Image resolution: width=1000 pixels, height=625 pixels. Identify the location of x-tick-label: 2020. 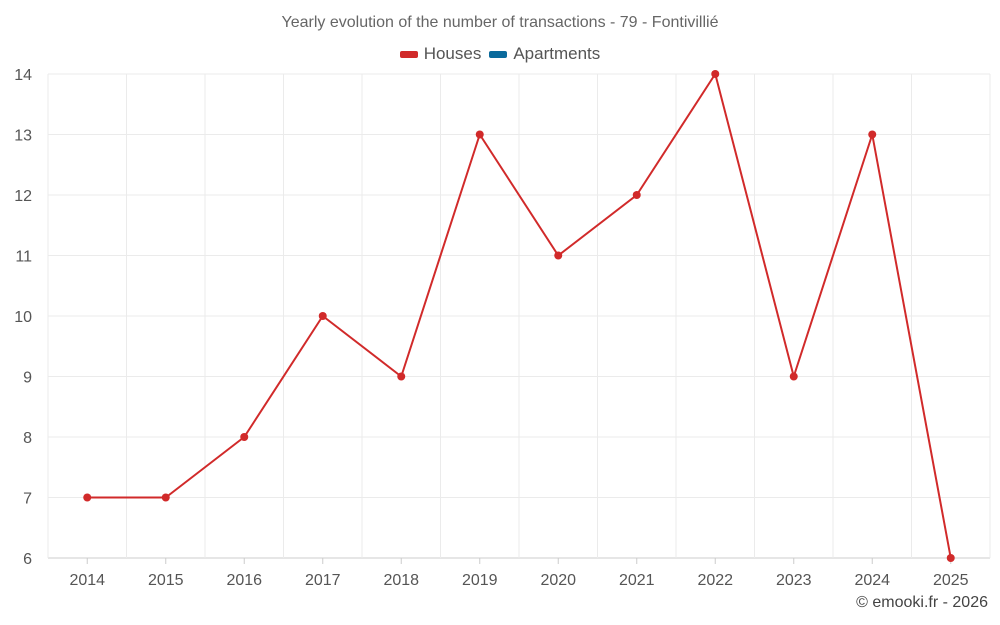
(558, 580).